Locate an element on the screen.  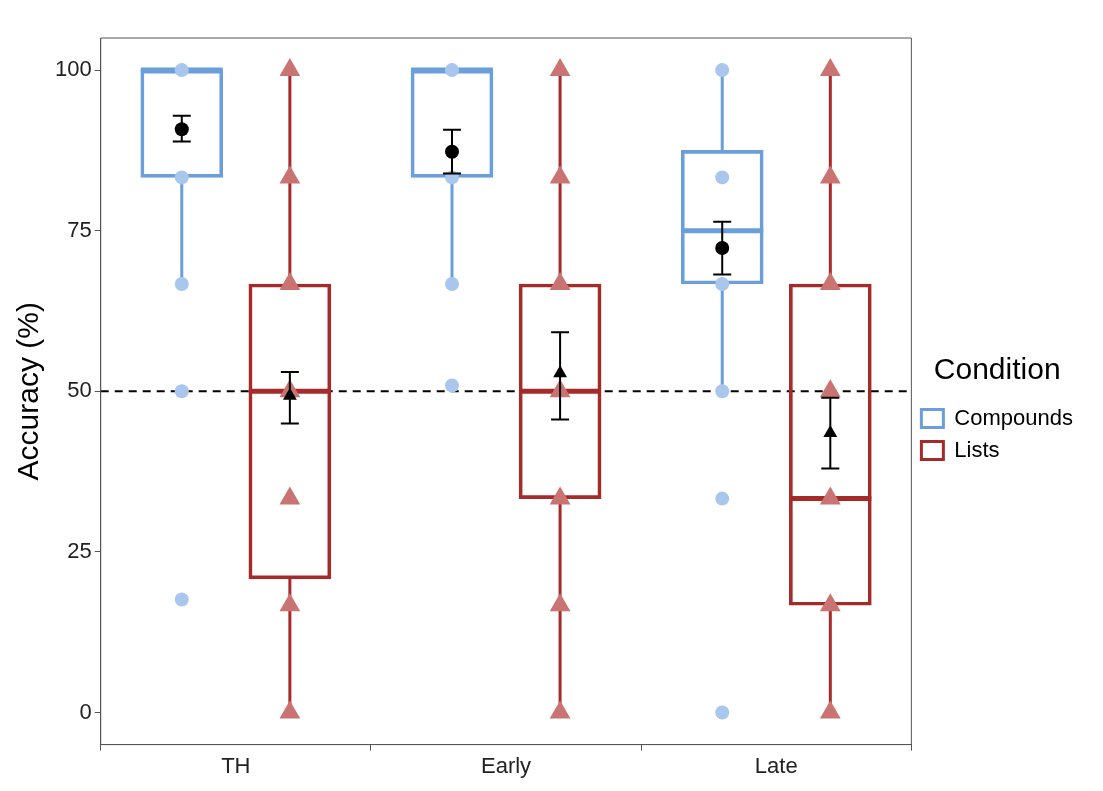
legend-title: Condition is located at coordinates (997, 368).